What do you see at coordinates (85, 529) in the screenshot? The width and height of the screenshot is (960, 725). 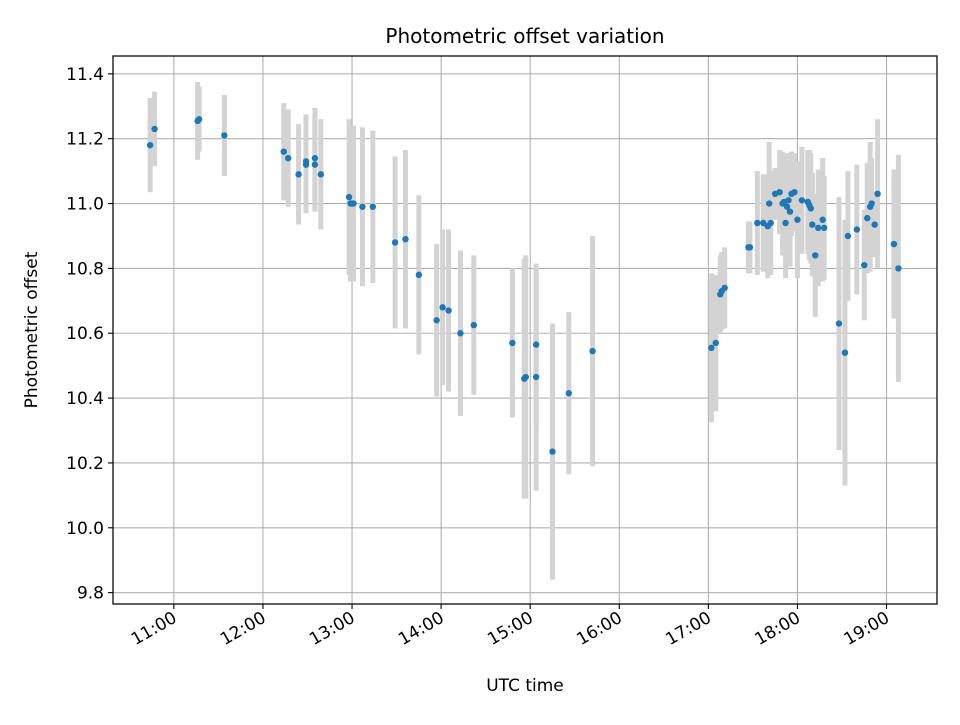 I see `y-tick-label: 10.0` at bounding box center [85, 529].